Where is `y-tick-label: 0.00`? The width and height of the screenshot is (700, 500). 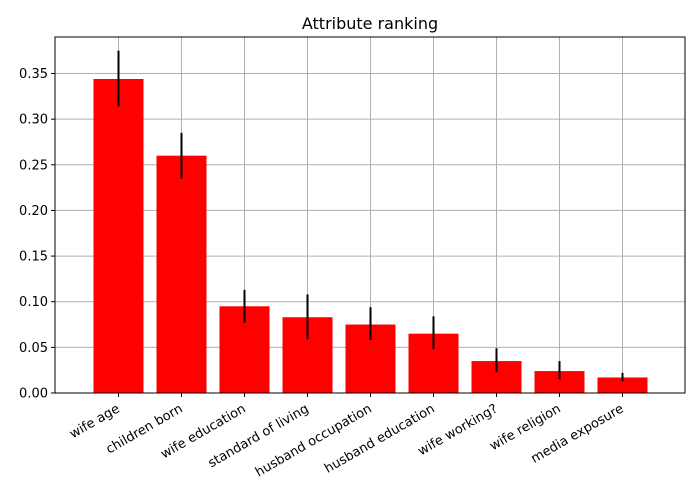
y-tick-label: 0.00 is located at coordinates (33, 394).